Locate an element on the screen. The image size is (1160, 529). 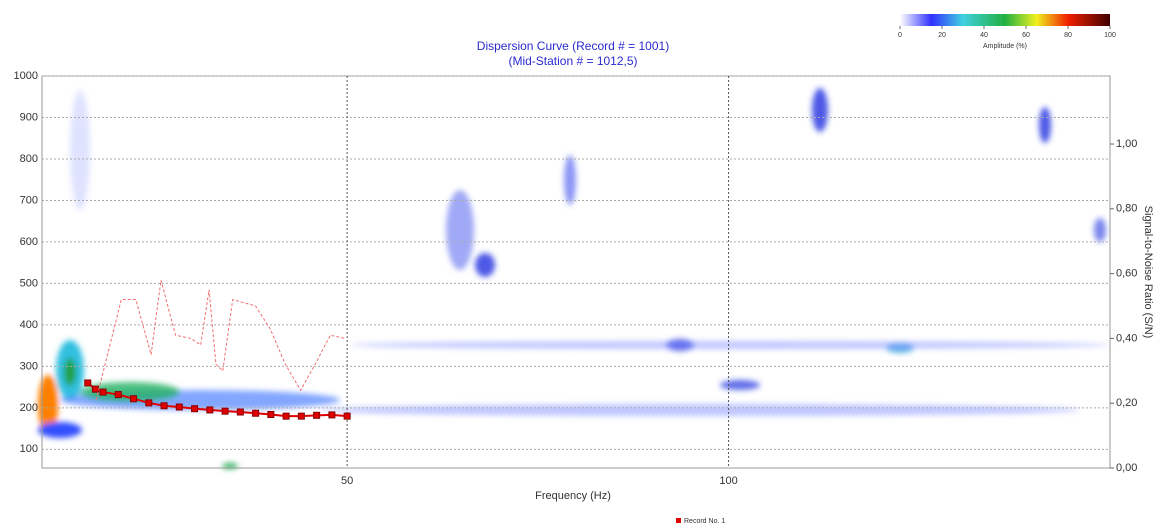
y-tick-label: 1000 is located at coordinates (26, 76).